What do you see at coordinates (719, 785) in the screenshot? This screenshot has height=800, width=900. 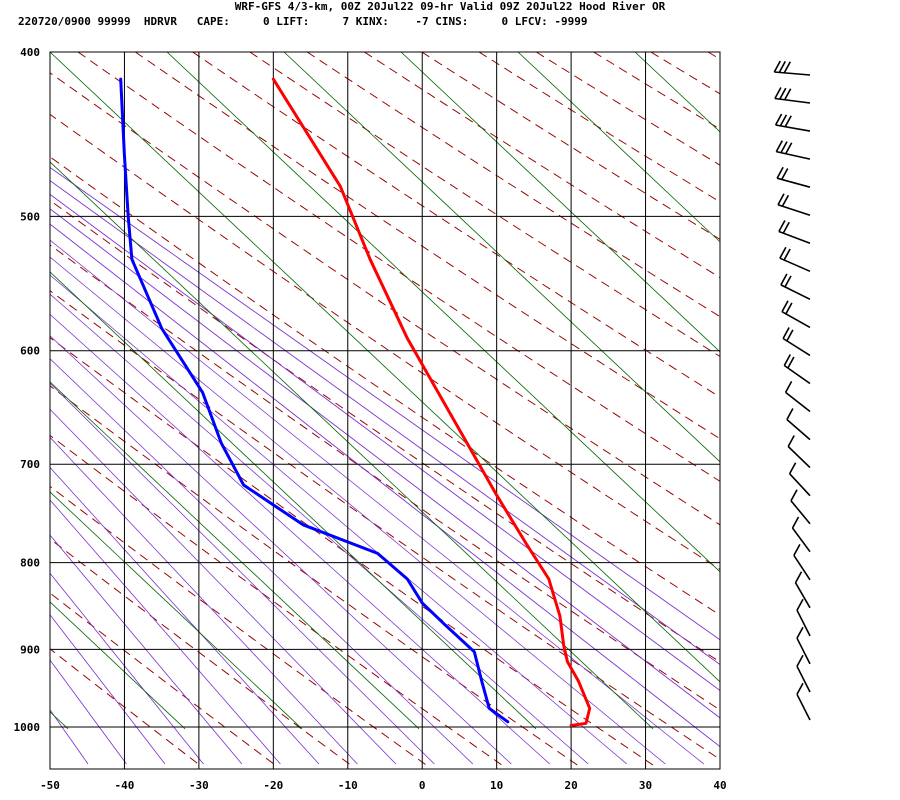 I see `temperature-tick-label: 40` at bounding box center [719, 785].